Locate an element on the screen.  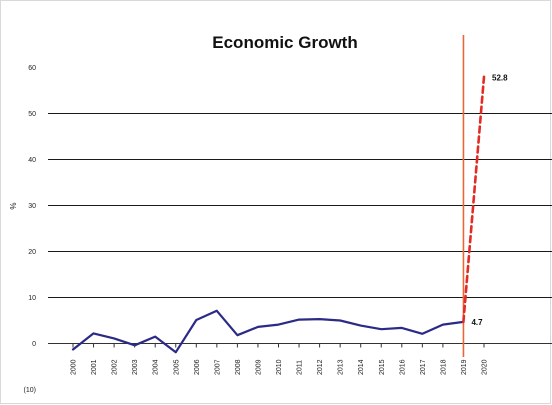
x-tick-label: 2013 is located at coordinates (341, 367).